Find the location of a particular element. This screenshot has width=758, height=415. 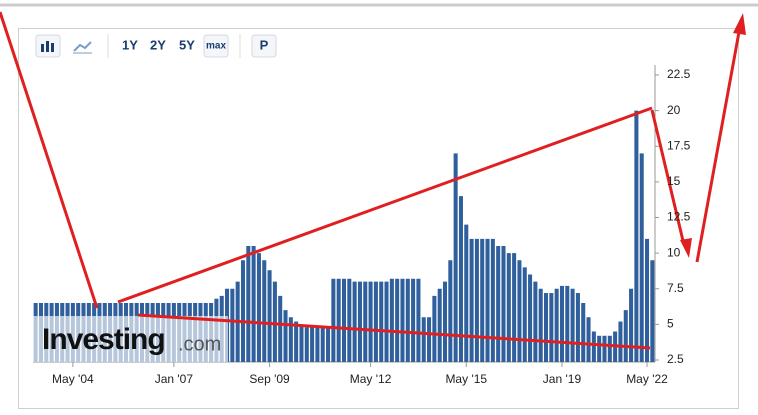

toolbar: 1Y 2Y 5Y max P is located at coordinates (156, 46).